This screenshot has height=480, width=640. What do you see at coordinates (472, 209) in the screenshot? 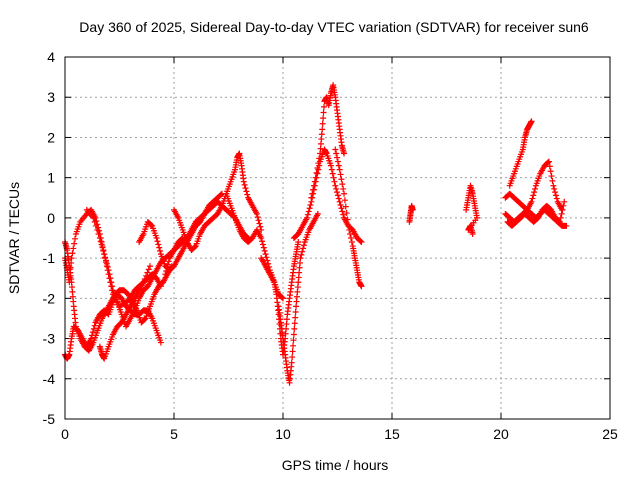
I see `series-track-p` at bounding box center [472, 209].